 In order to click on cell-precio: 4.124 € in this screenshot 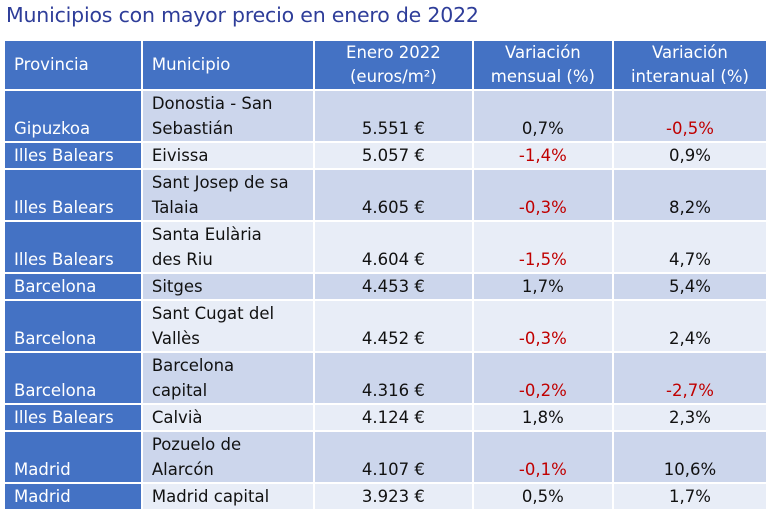, I will do `click(394, 418)`.